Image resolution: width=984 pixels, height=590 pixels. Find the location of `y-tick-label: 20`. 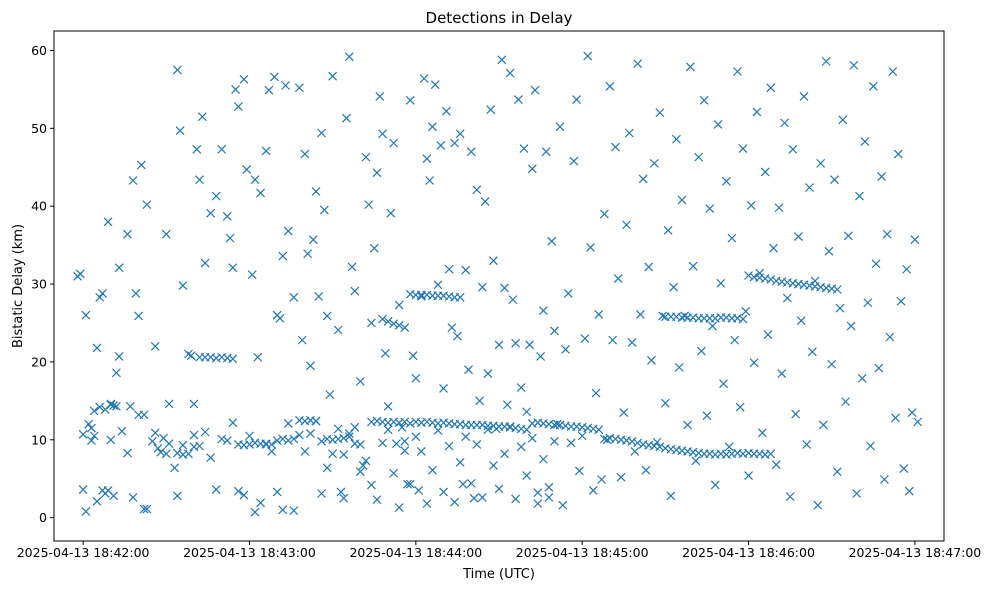

y-tick-label: 20 is located at coordinates (39, 361).